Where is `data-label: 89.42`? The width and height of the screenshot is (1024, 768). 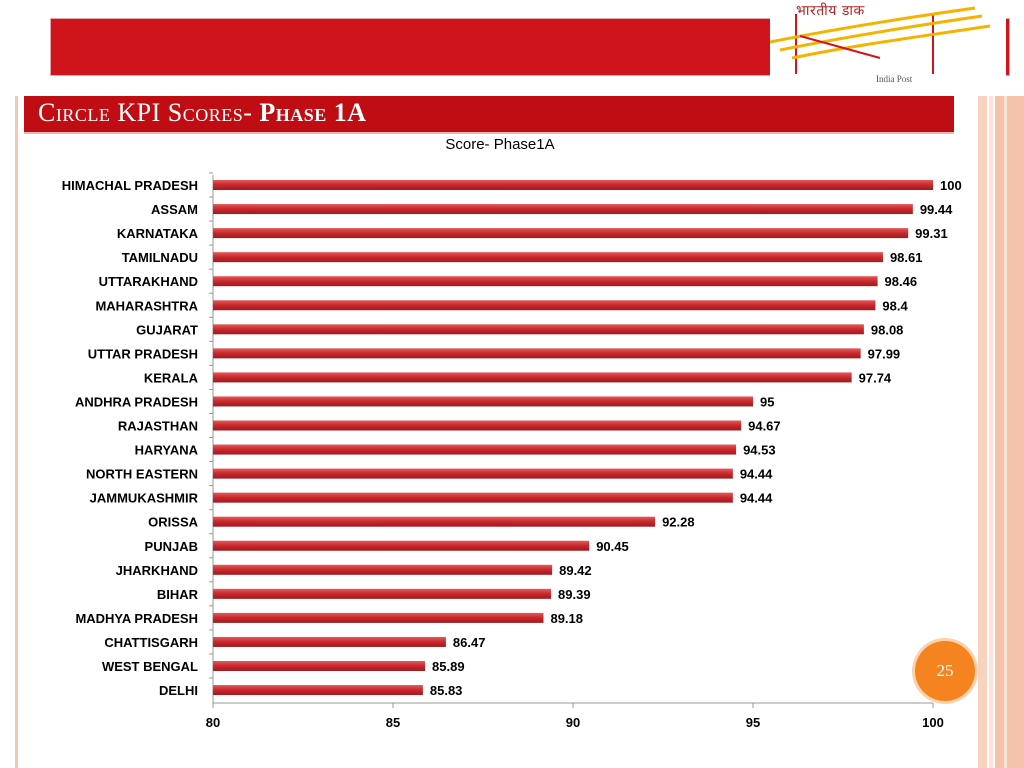 data-label: 89.42 is located at coordinates (575, 570).